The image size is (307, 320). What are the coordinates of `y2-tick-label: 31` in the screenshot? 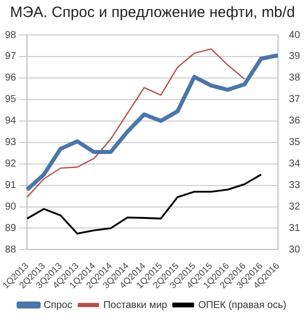 It's located at (294, 228).